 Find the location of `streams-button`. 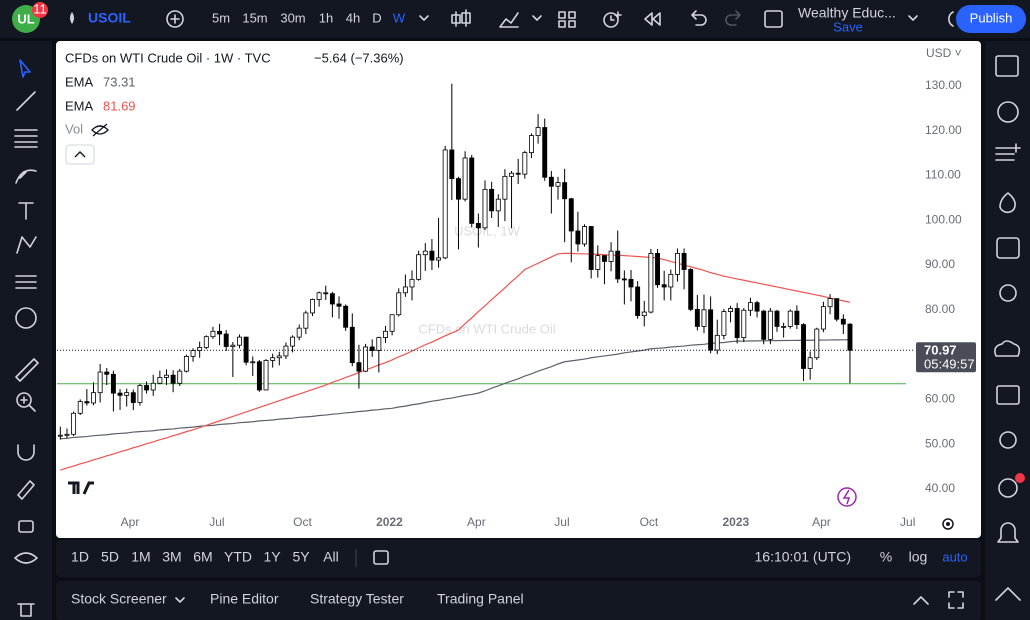

streams-button is located at coordinates (1007, 348).